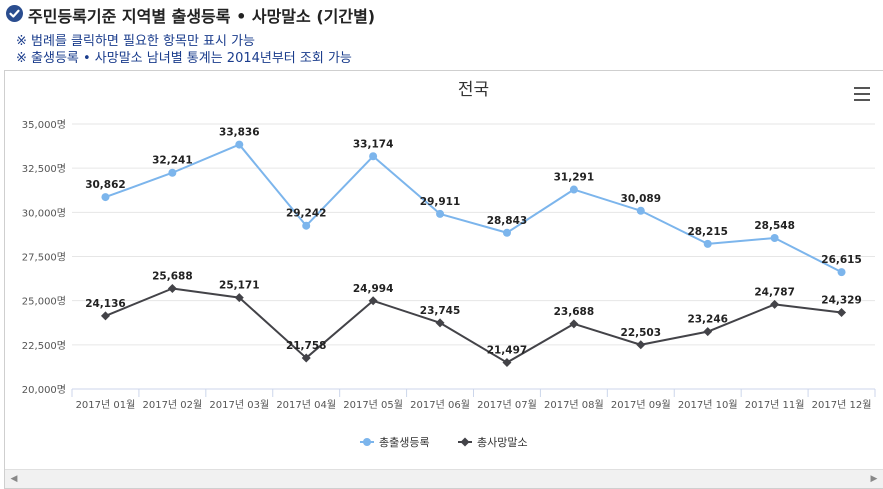 The width and height of the screenshot is (883, 489). What do you see at coordinates (172, 405) in the screenshot?
I see `x-tick-label: 2017년 02월` at bounding box center [172, 405].